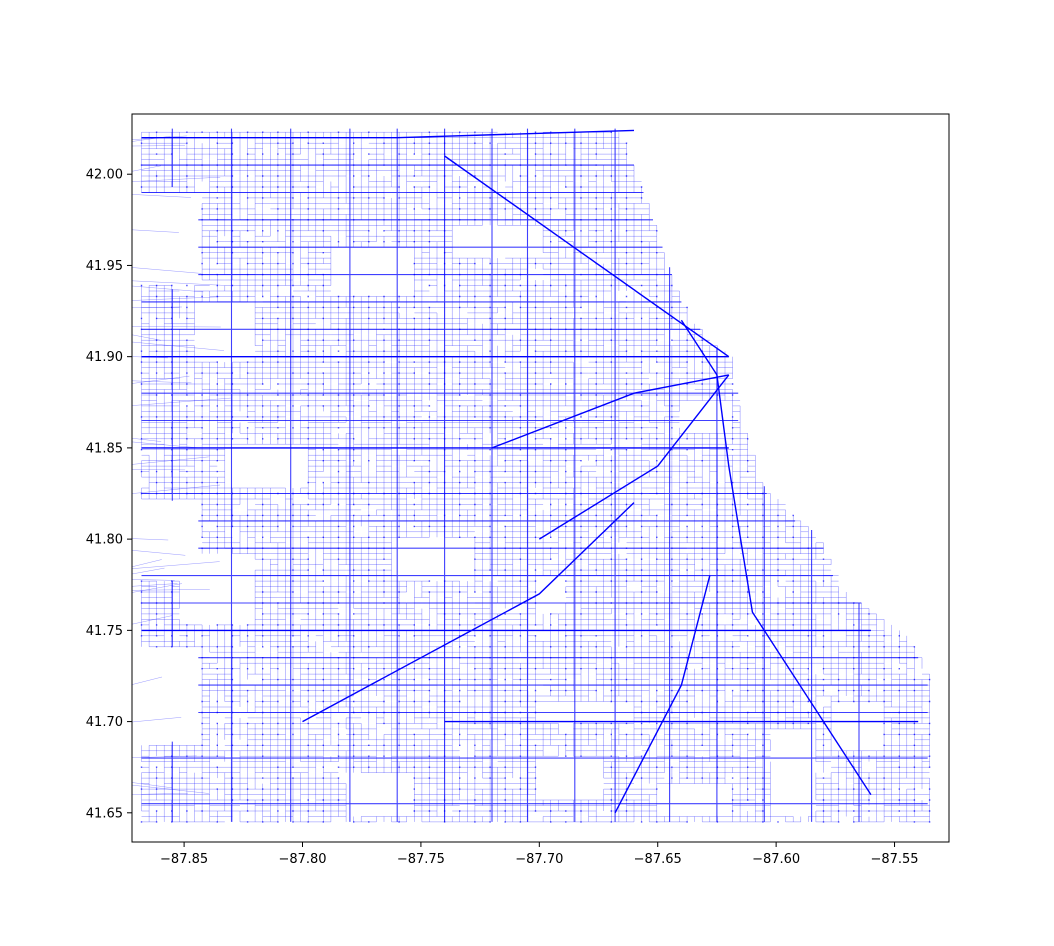 The image size is (1054, 946). I want to click on y-tick-label: 42.00, so click(104, 175).